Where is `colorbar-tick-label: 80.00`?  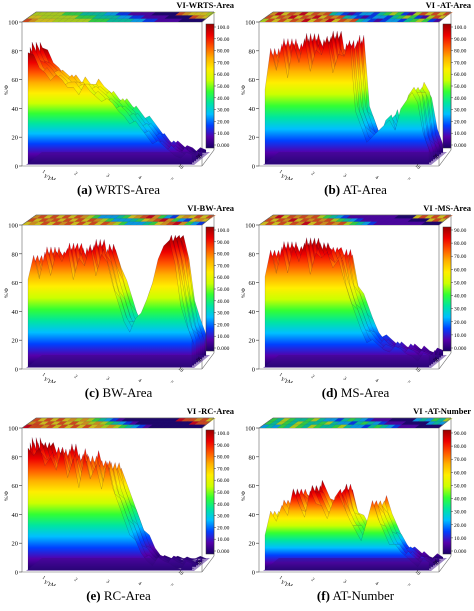 colorbar-tick-label: 80.00 is located at coordinates (223, 255).